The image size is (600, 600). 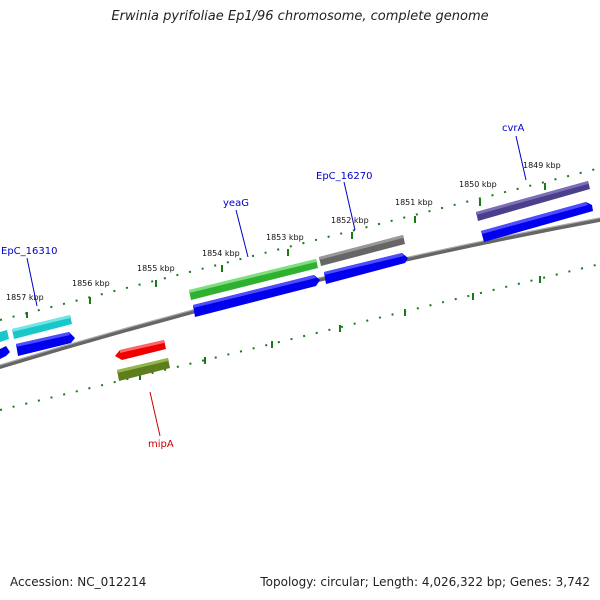 What do you see at coordinates (537, 222) in the screenshot?
I see `cds-cvrA` at bounding box center [537, 222].